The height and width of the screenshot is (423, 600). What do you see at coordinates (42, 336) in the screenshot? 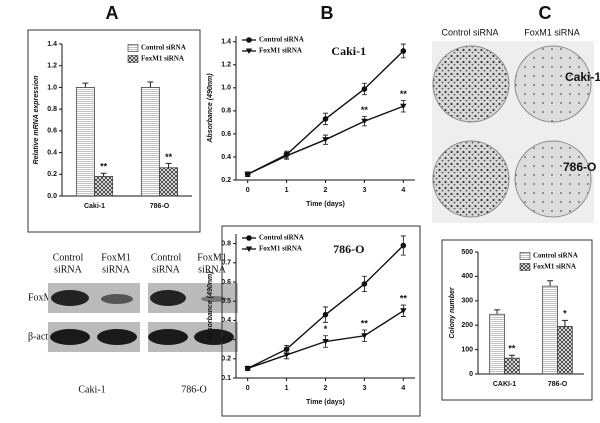
I see `blot-row: β-actin` at bounding box center [42, 336].